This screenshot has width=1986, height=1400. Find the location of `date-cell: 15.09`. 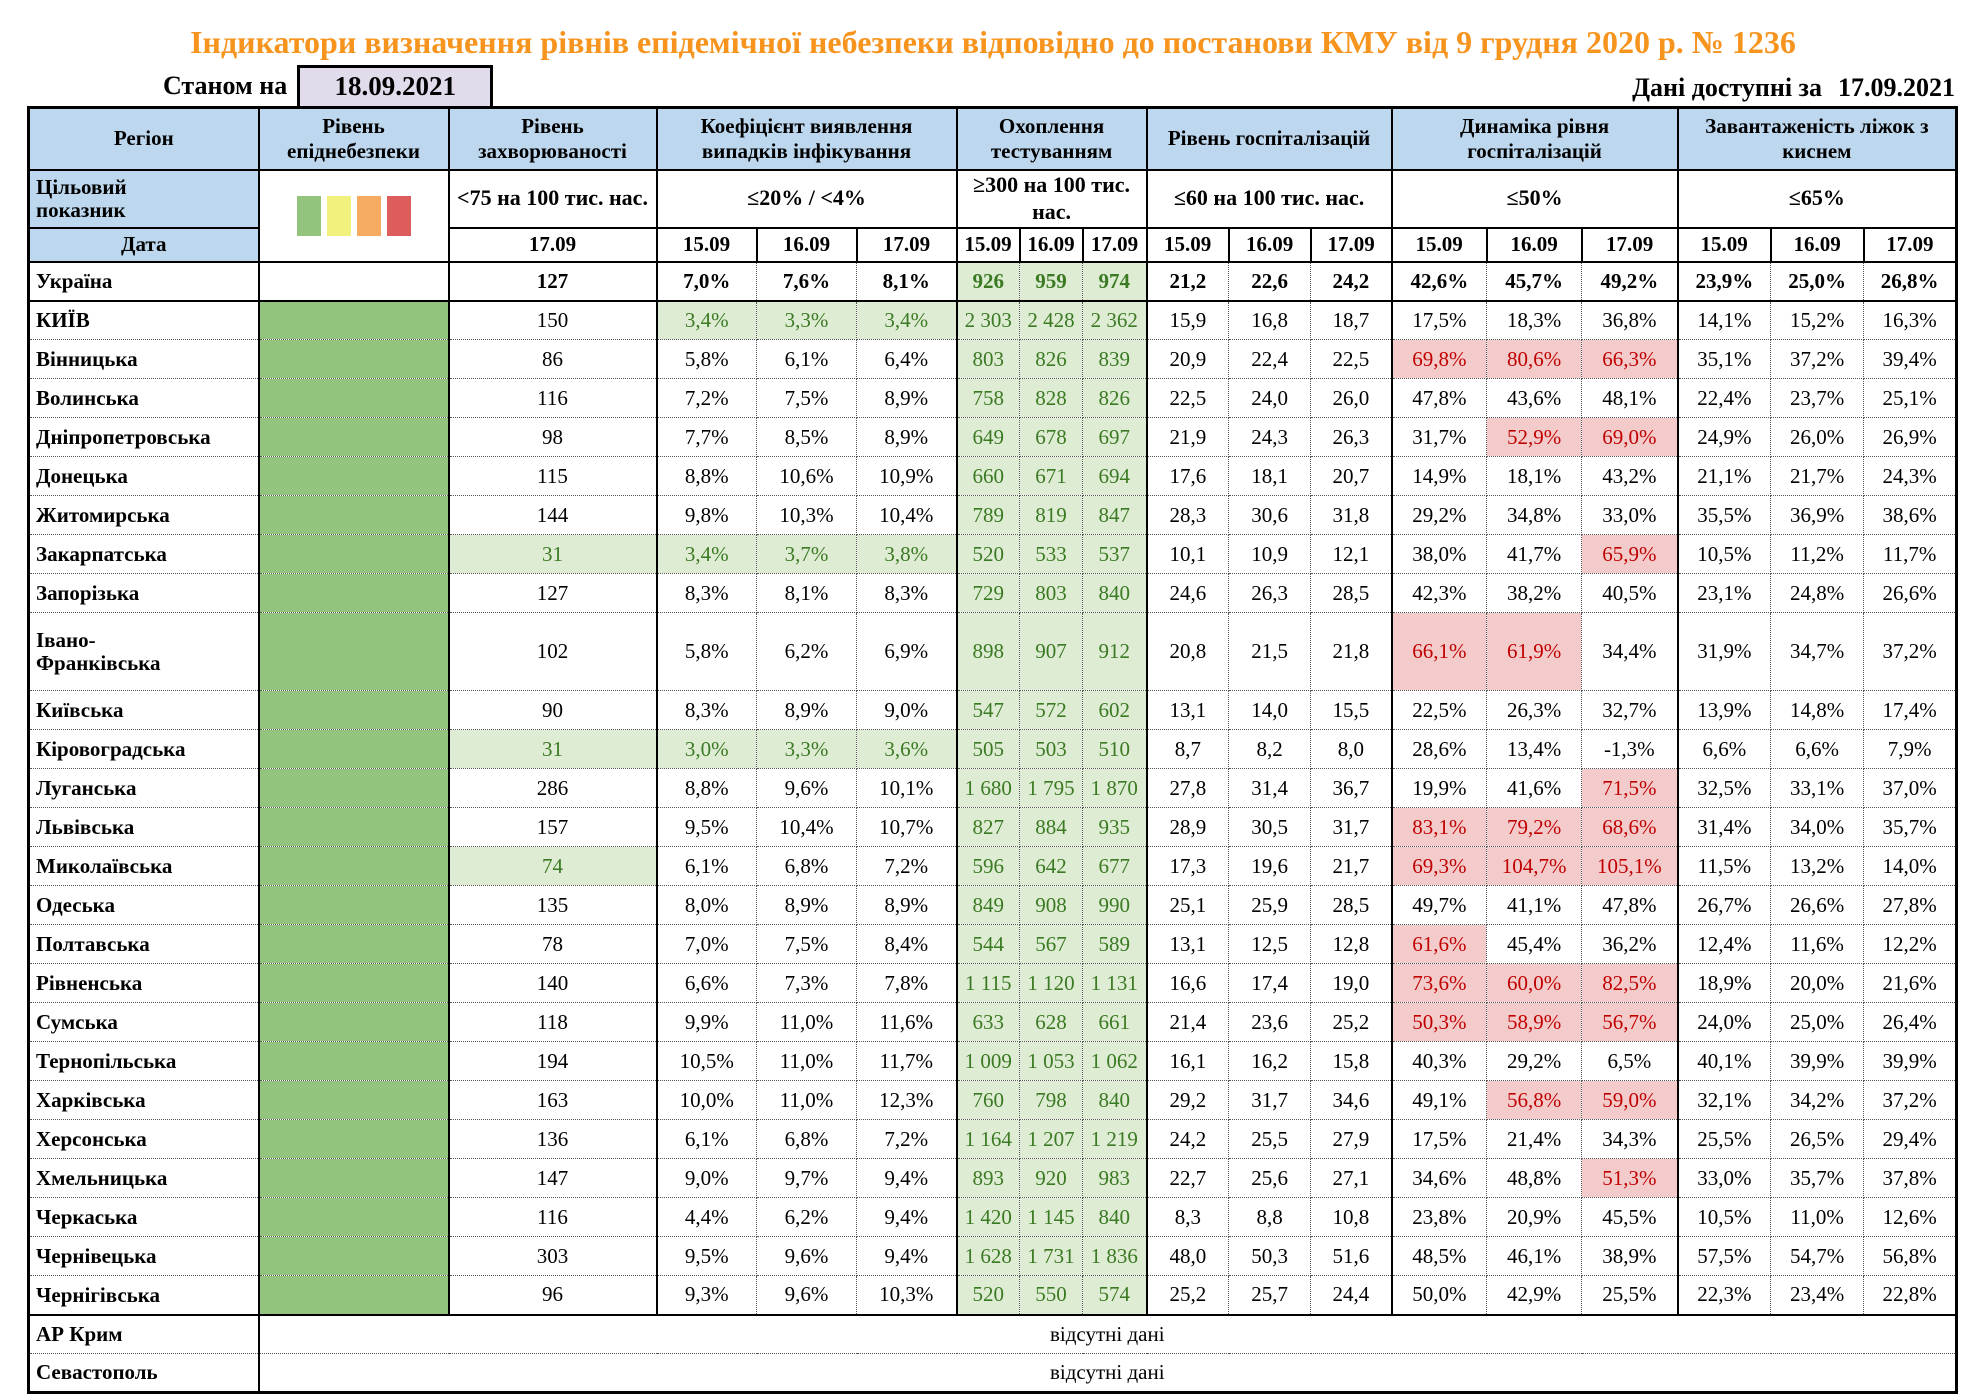

date-cell: 15.09 is located at coordinates (706, 244).